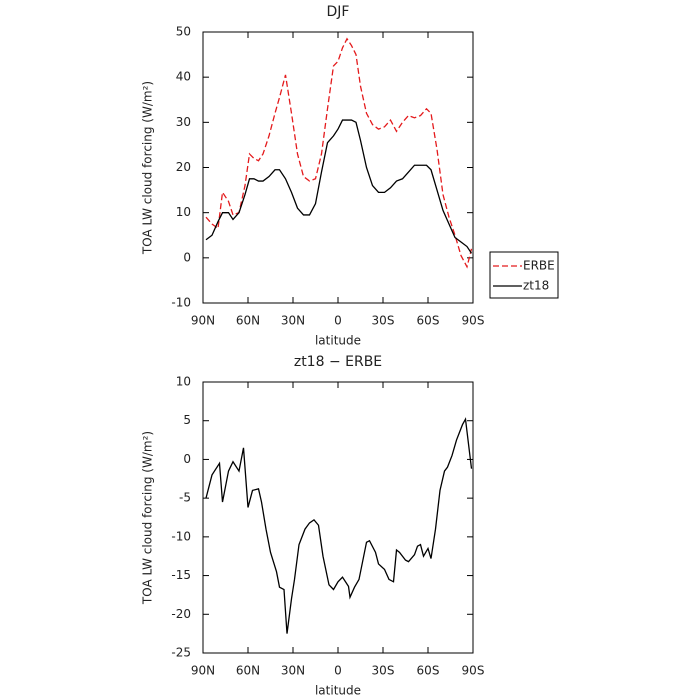  Describe the element at coordinates (181, 653) in the screenshot. I see `y-tick-label: -25` at that location.